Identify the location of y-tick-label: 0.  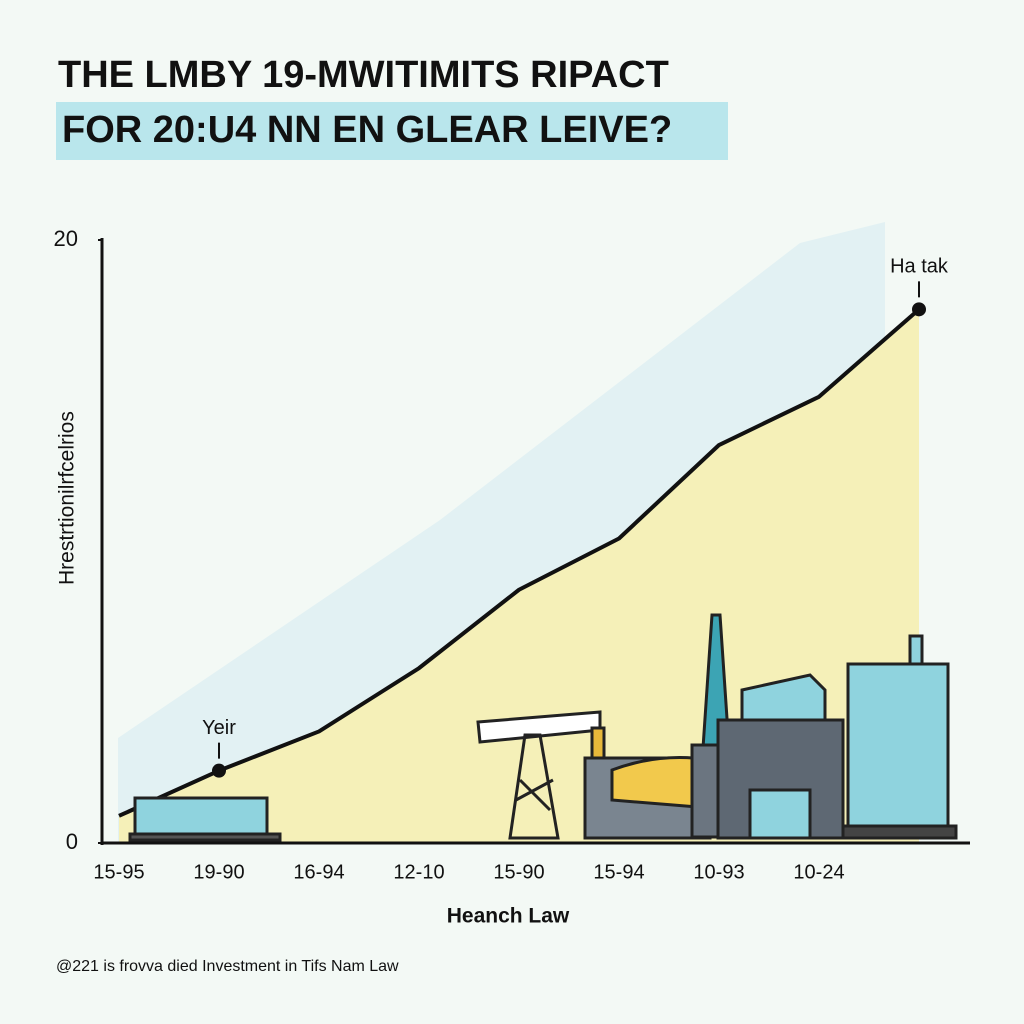
(72, 841).